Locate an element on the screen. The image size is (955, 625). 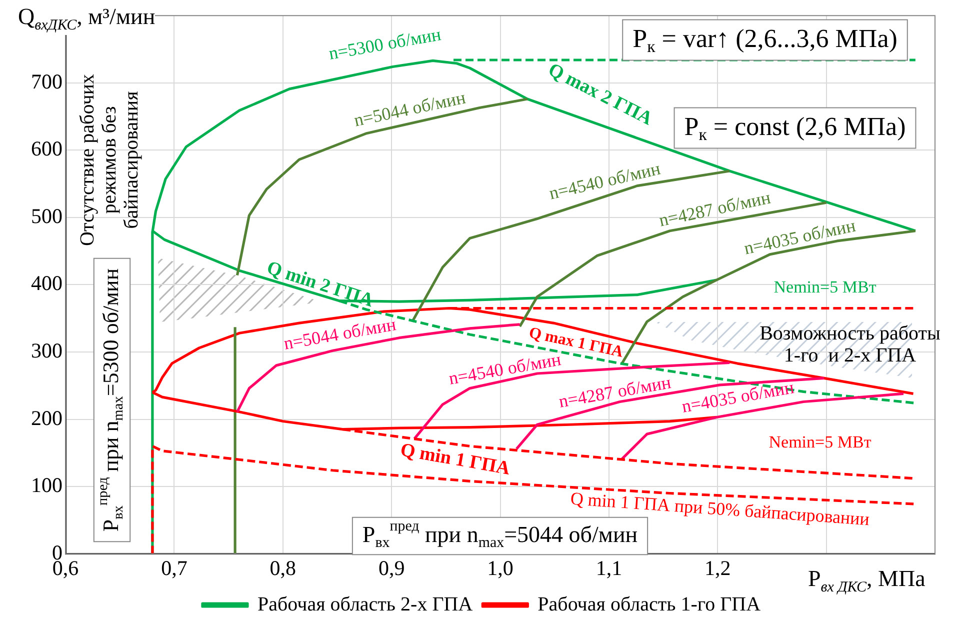
annotation: n=4035 об/мин is located at coordinates (738, 396).